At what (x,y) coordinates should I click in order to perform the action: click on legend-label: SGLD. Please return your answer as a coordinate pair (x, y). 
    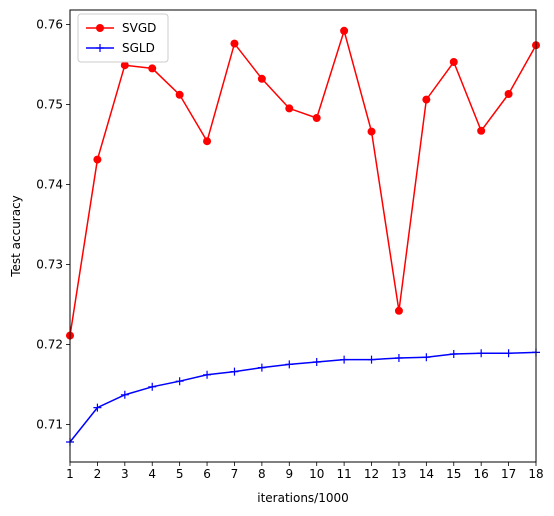
    Looking at the image, I should click on (138, 48).